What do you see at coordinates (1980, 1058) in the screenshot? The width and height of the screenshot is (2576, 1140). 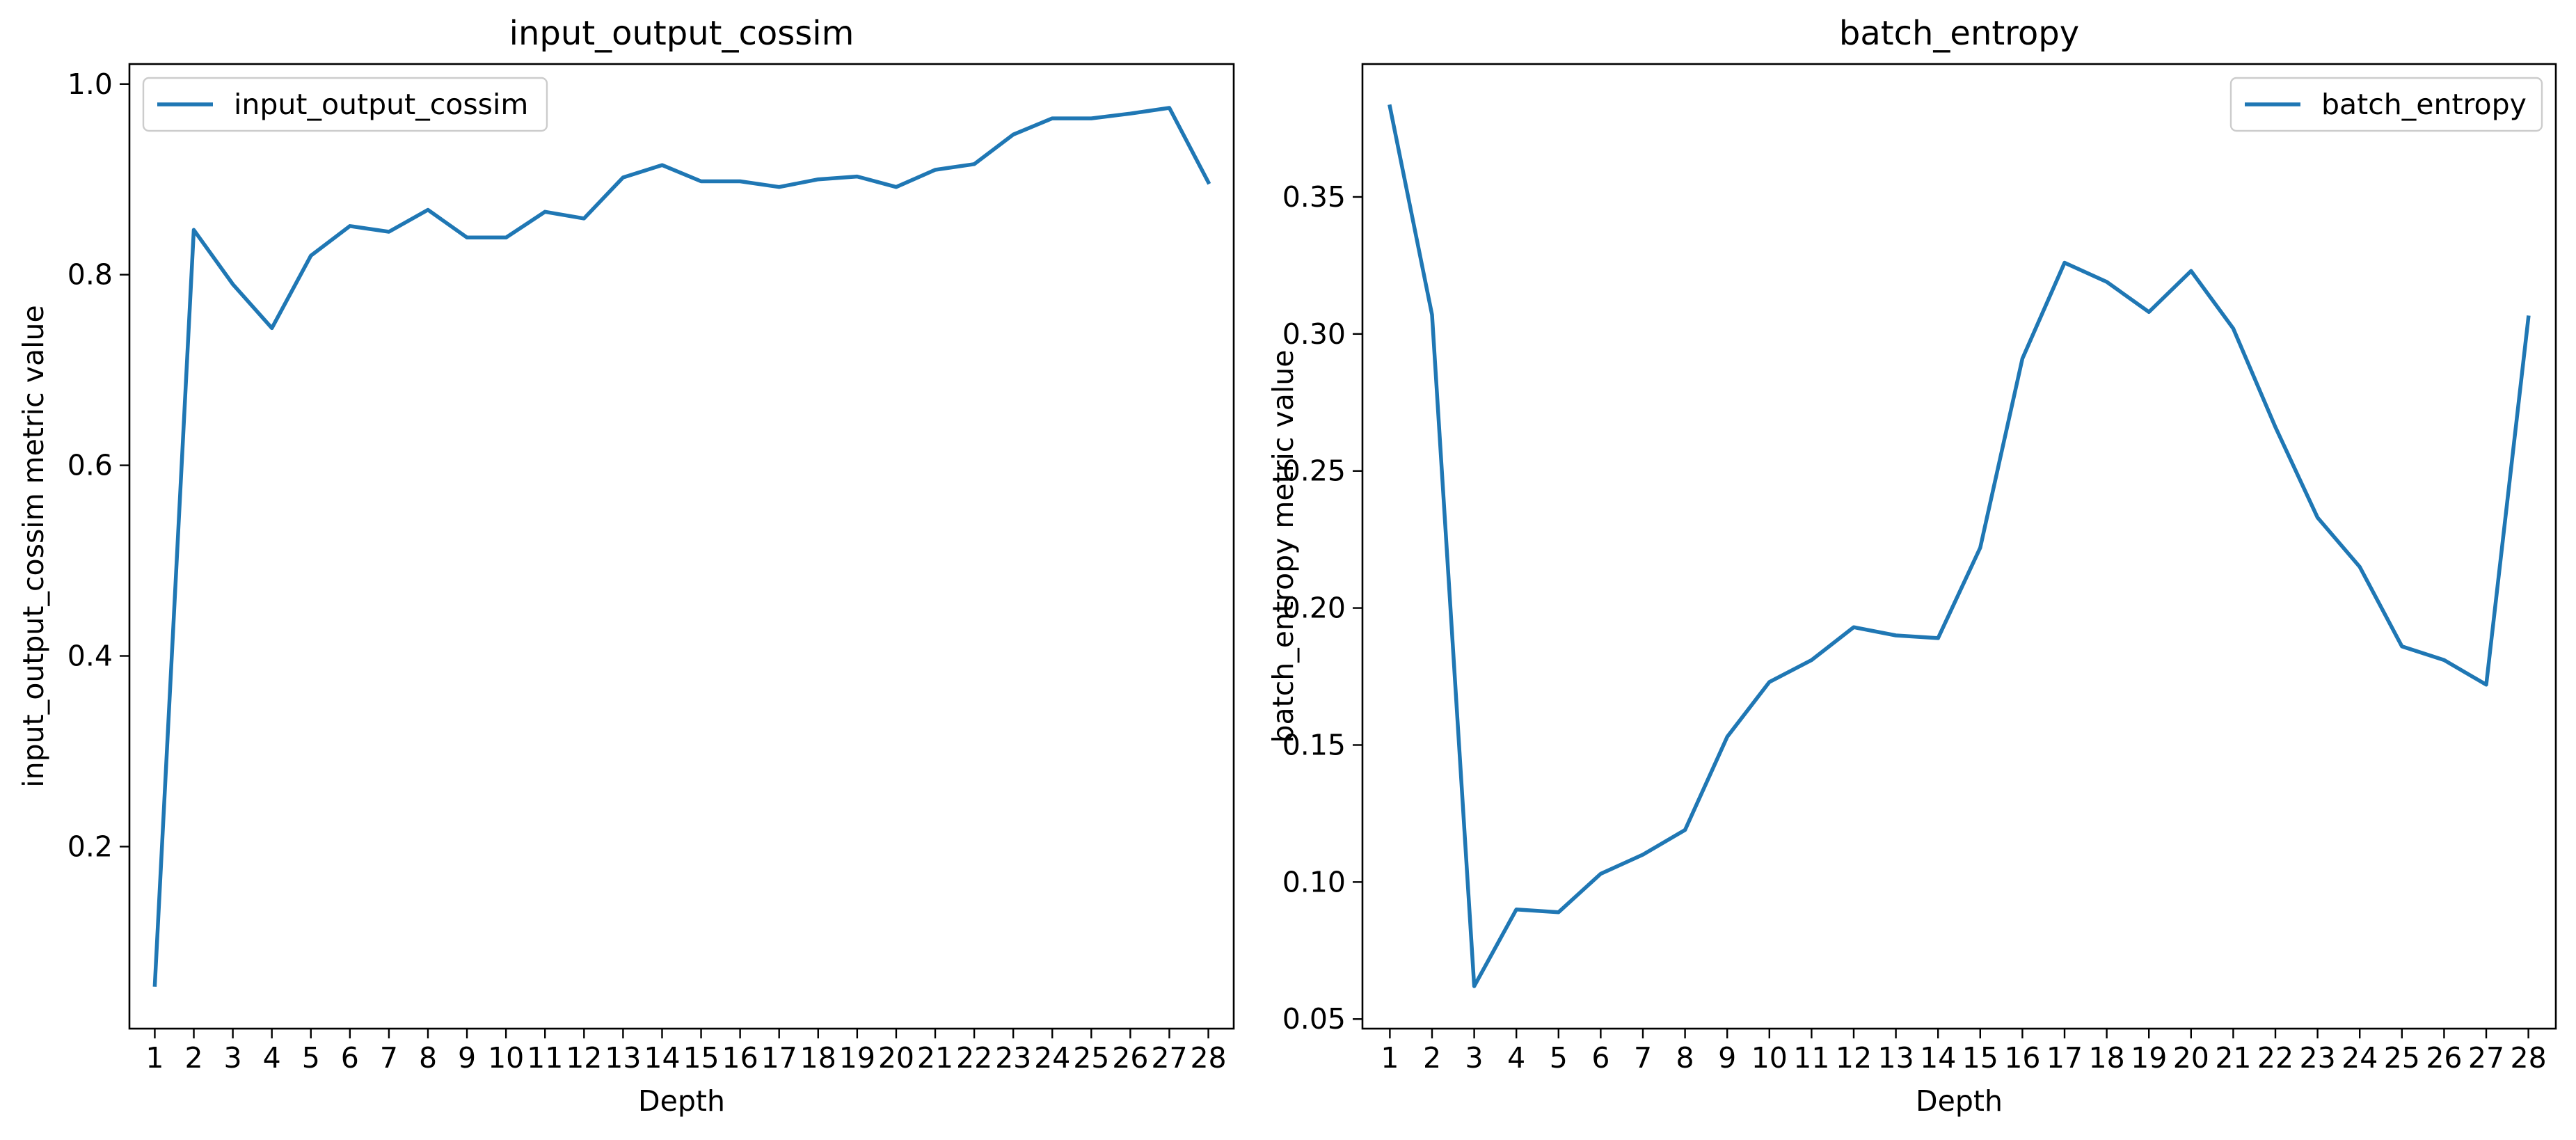 I see `x-tick-label: 15` at bounding box center [1980, 1058].